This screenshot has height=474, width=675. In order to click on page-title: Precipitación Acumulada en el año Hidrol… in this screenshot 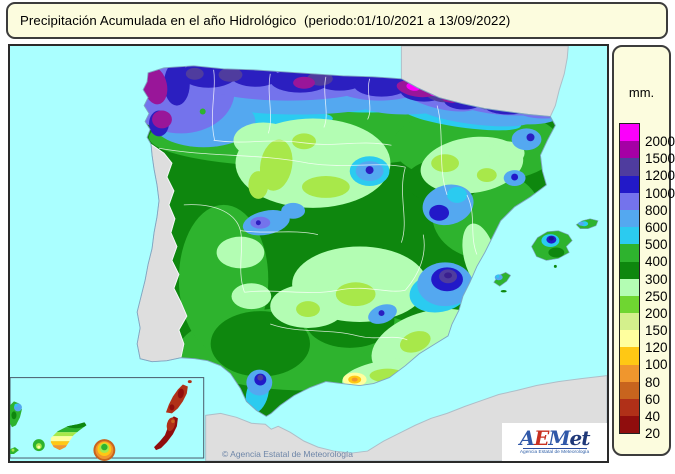, I will do `click(265, 20)`.